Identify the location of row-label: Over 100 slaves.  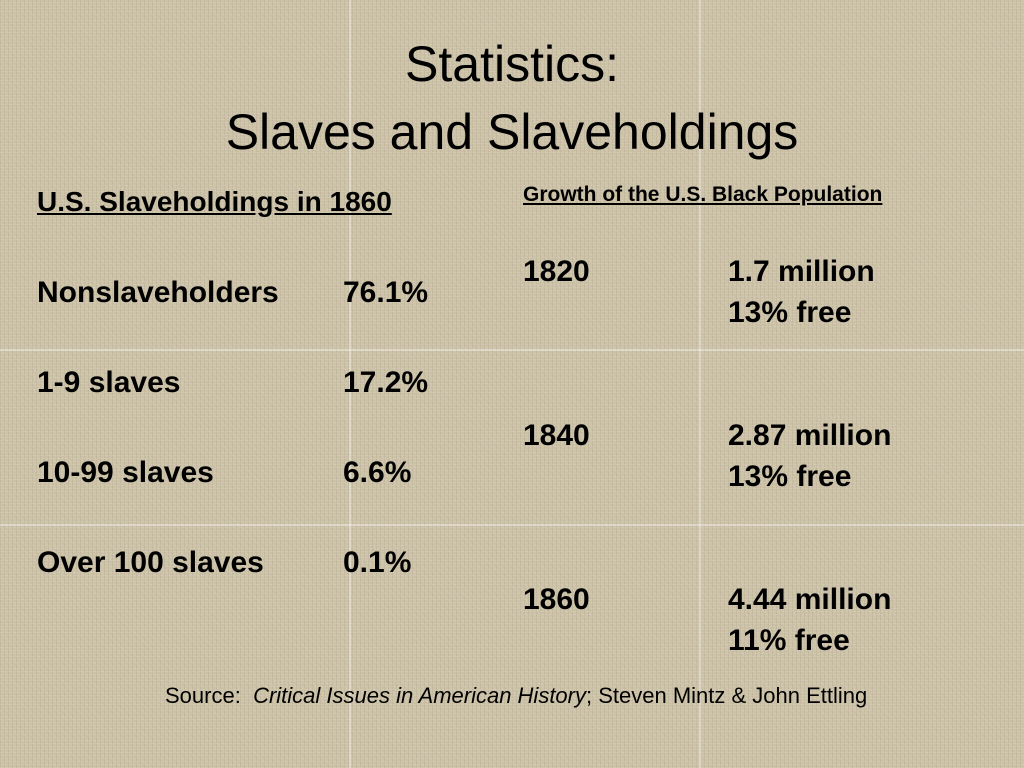
(150, 562).